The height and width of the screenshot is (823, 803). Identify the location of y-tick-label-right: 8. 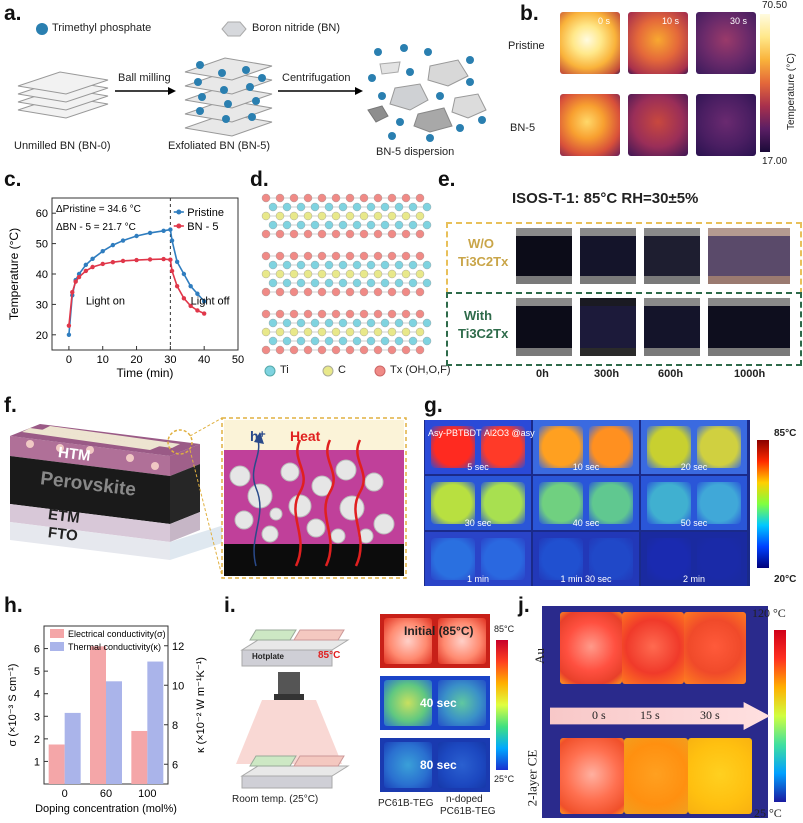
(175, 726).